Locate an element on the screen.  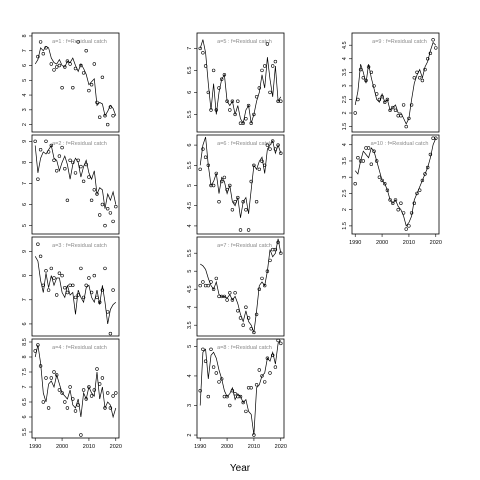
x-tick-label: 2010 is located at coordinates (254, 447).